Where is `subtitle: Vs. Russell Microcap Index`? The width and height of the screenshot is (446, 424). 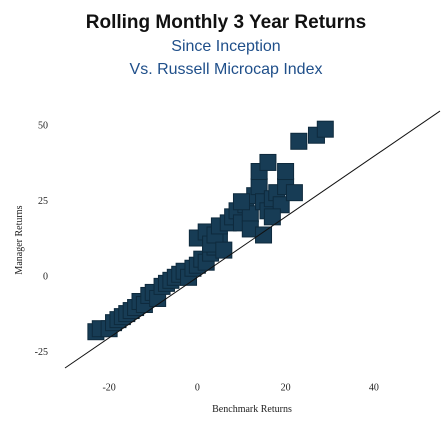
subtitle: Vs. Russell Microcap Index is located at coordinates (226, 69).